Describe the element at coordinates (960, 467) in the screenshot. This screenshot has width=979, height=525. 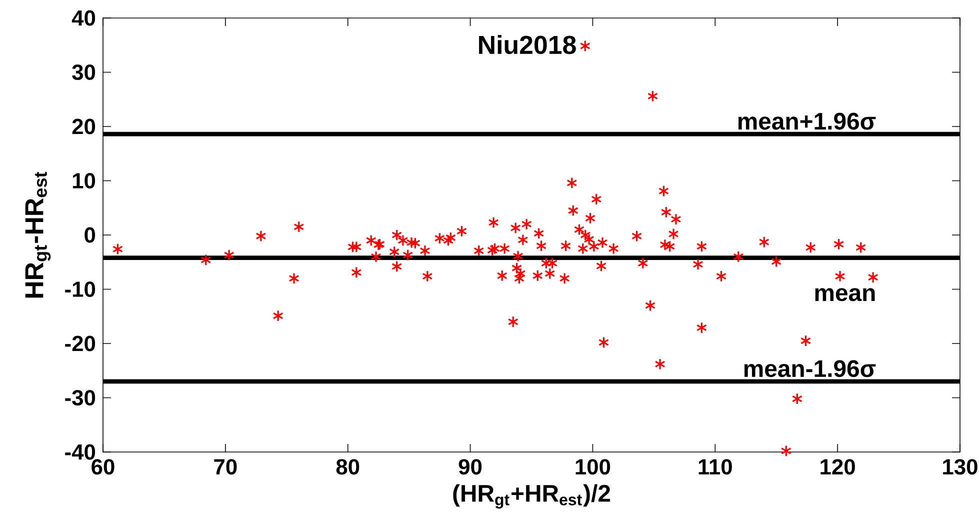
I see `x-tick-label: 130` at that location.